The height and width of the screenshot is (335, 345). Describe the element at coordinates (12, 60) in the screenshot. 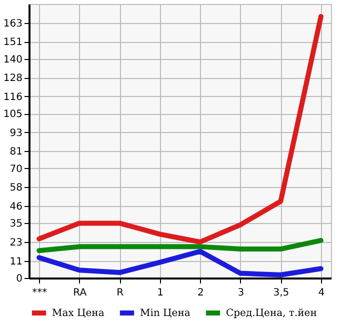

I see `y-tick-label: 140` at that location.